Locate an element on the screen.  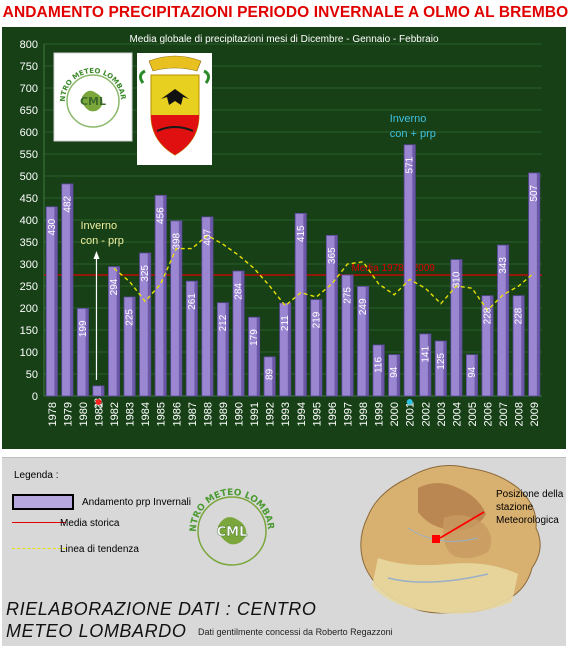
bar-value-label: 398 is located at coordinates (176, 240).